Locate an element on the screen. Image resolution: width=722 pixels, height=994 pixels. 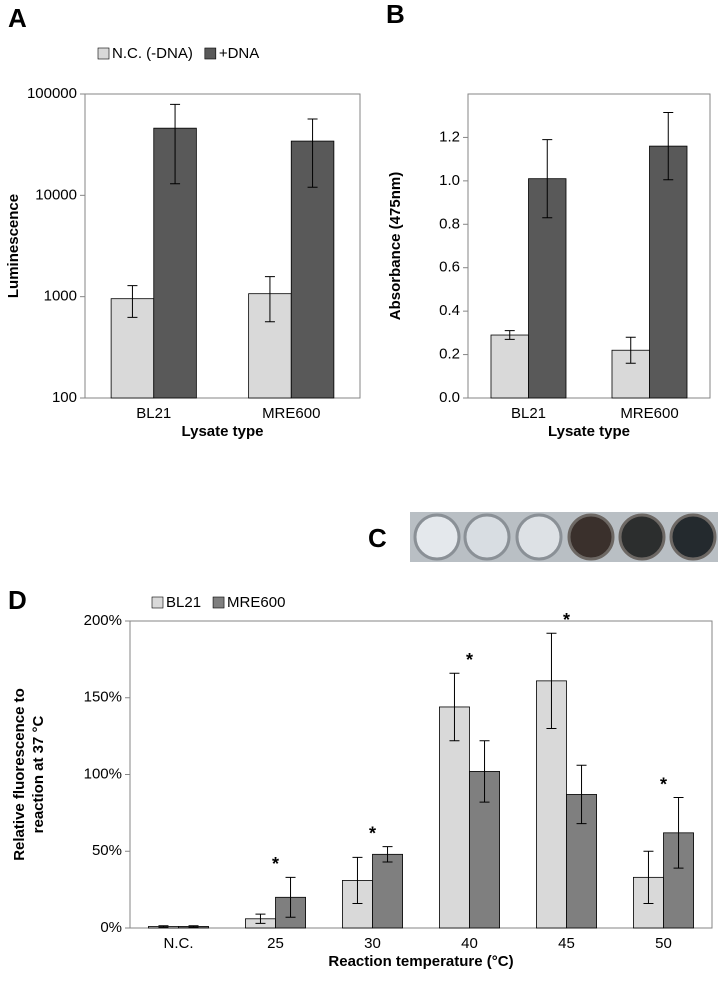
legend-label: MRE600 is located at coordinates (256, 602).